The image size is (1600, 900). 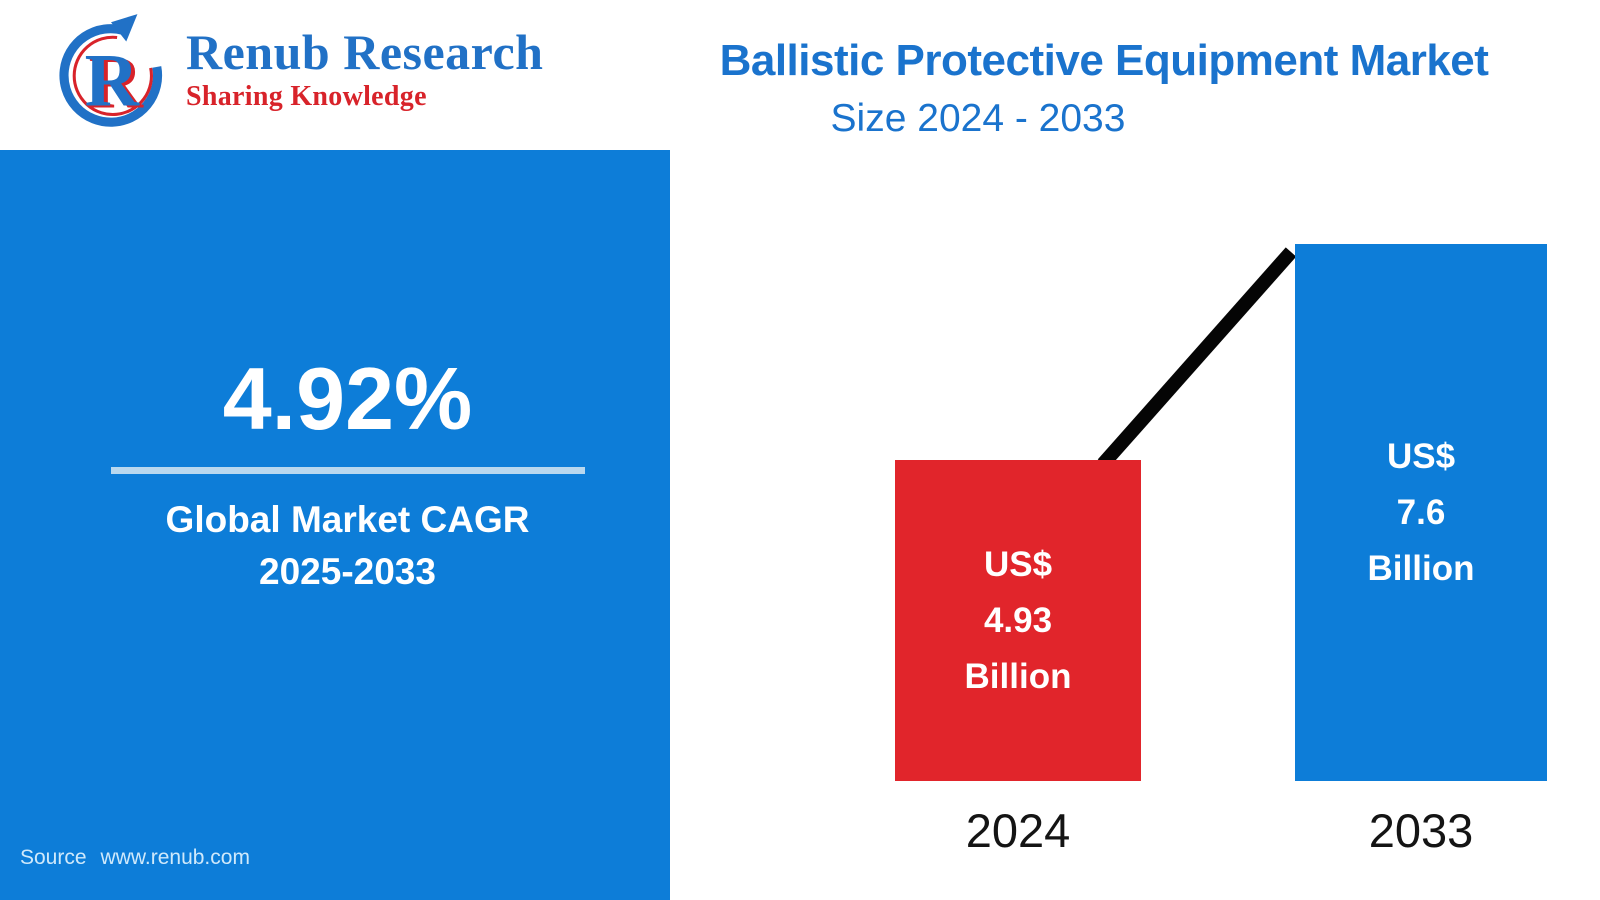 I want to click on page-subtitle: Size 2024 - 2033, so click(x=978, y=118).